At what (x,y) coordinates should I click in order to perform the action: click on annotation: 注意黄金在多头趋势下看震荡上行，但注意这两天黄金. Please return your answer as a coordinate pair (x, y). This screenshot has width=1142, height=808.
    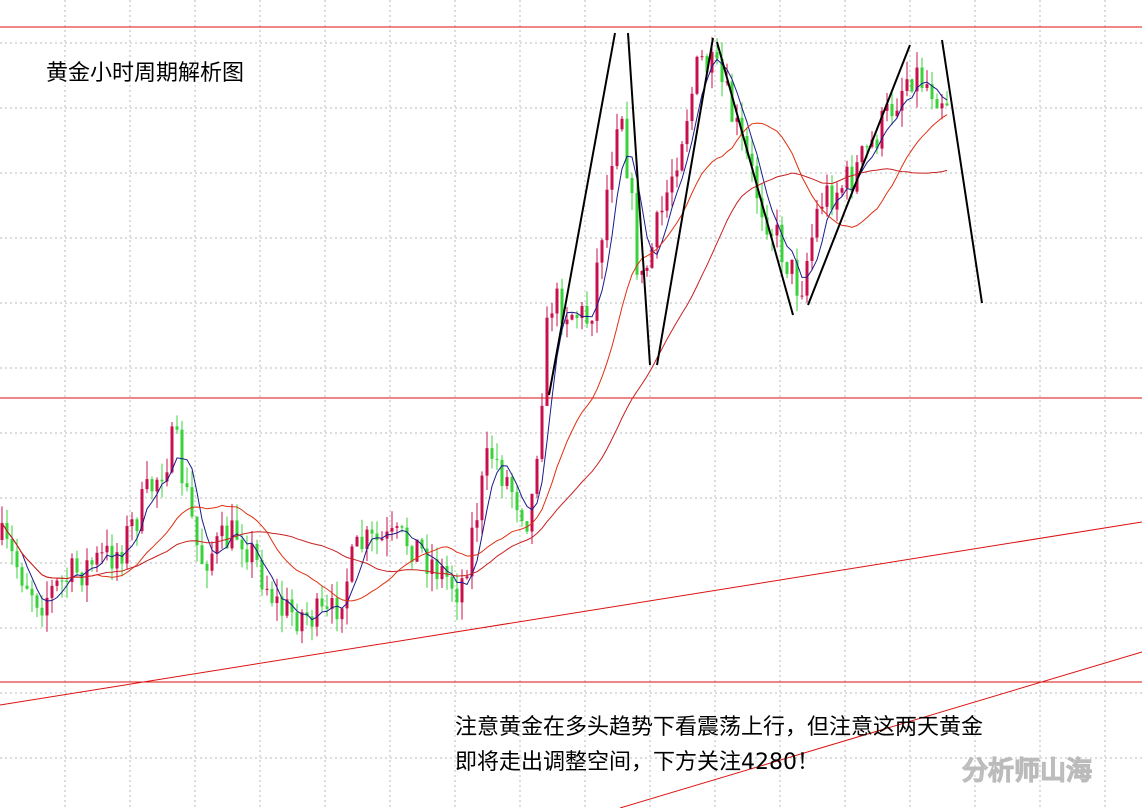
    Looking at the image, I should click on (719, 727).